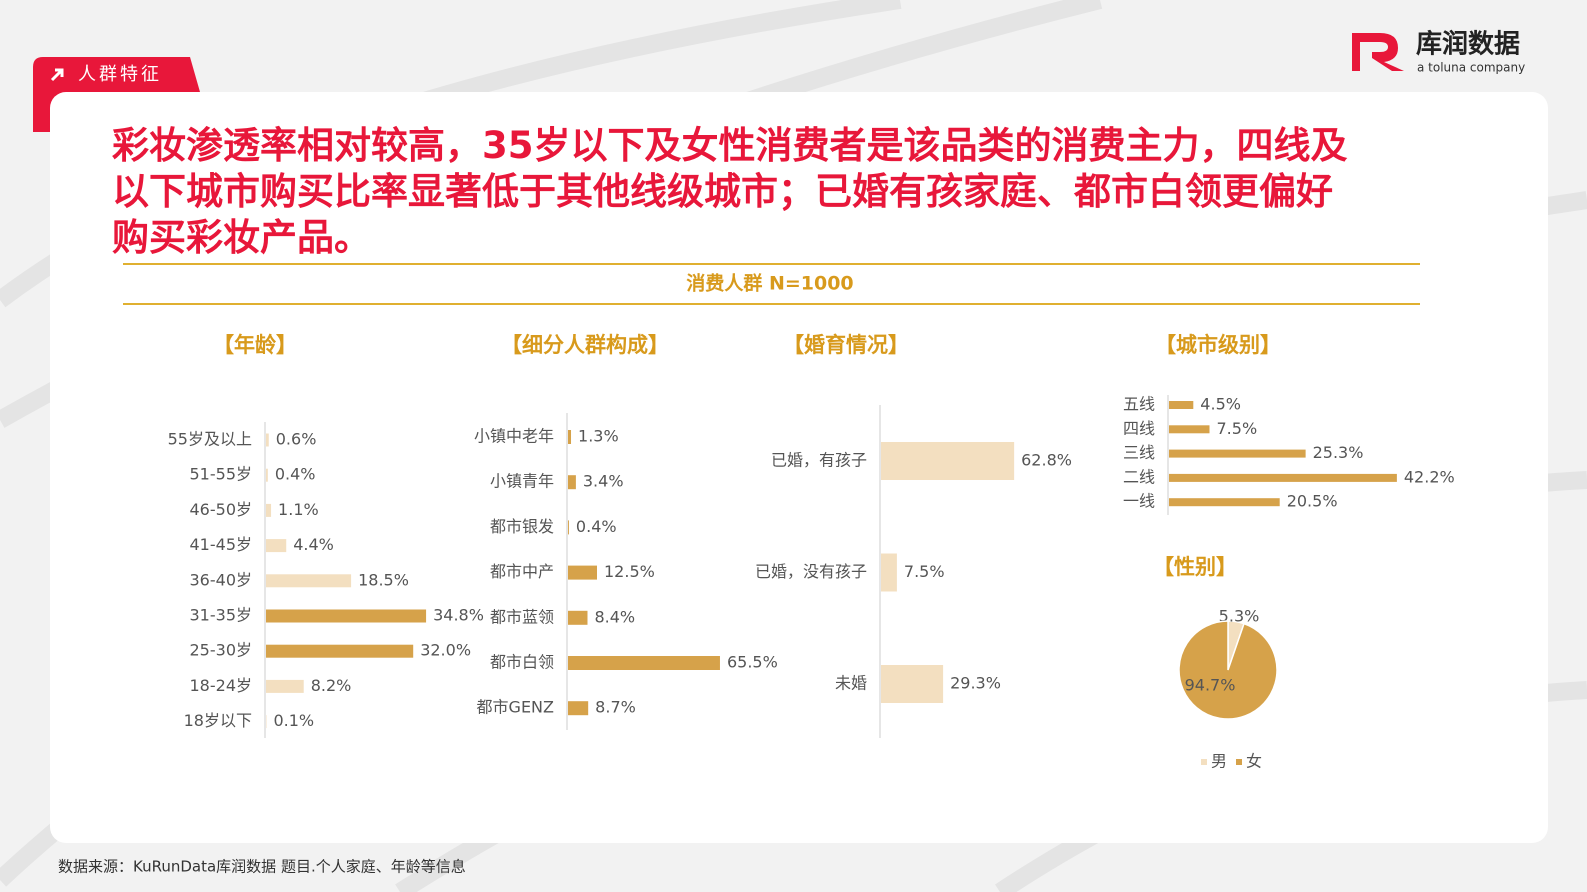 This screenshot has height=892, width=1587. Describe the element at coordinates (221, 544) in the screenshot. I see `category-label: 41-45岁` at that location.